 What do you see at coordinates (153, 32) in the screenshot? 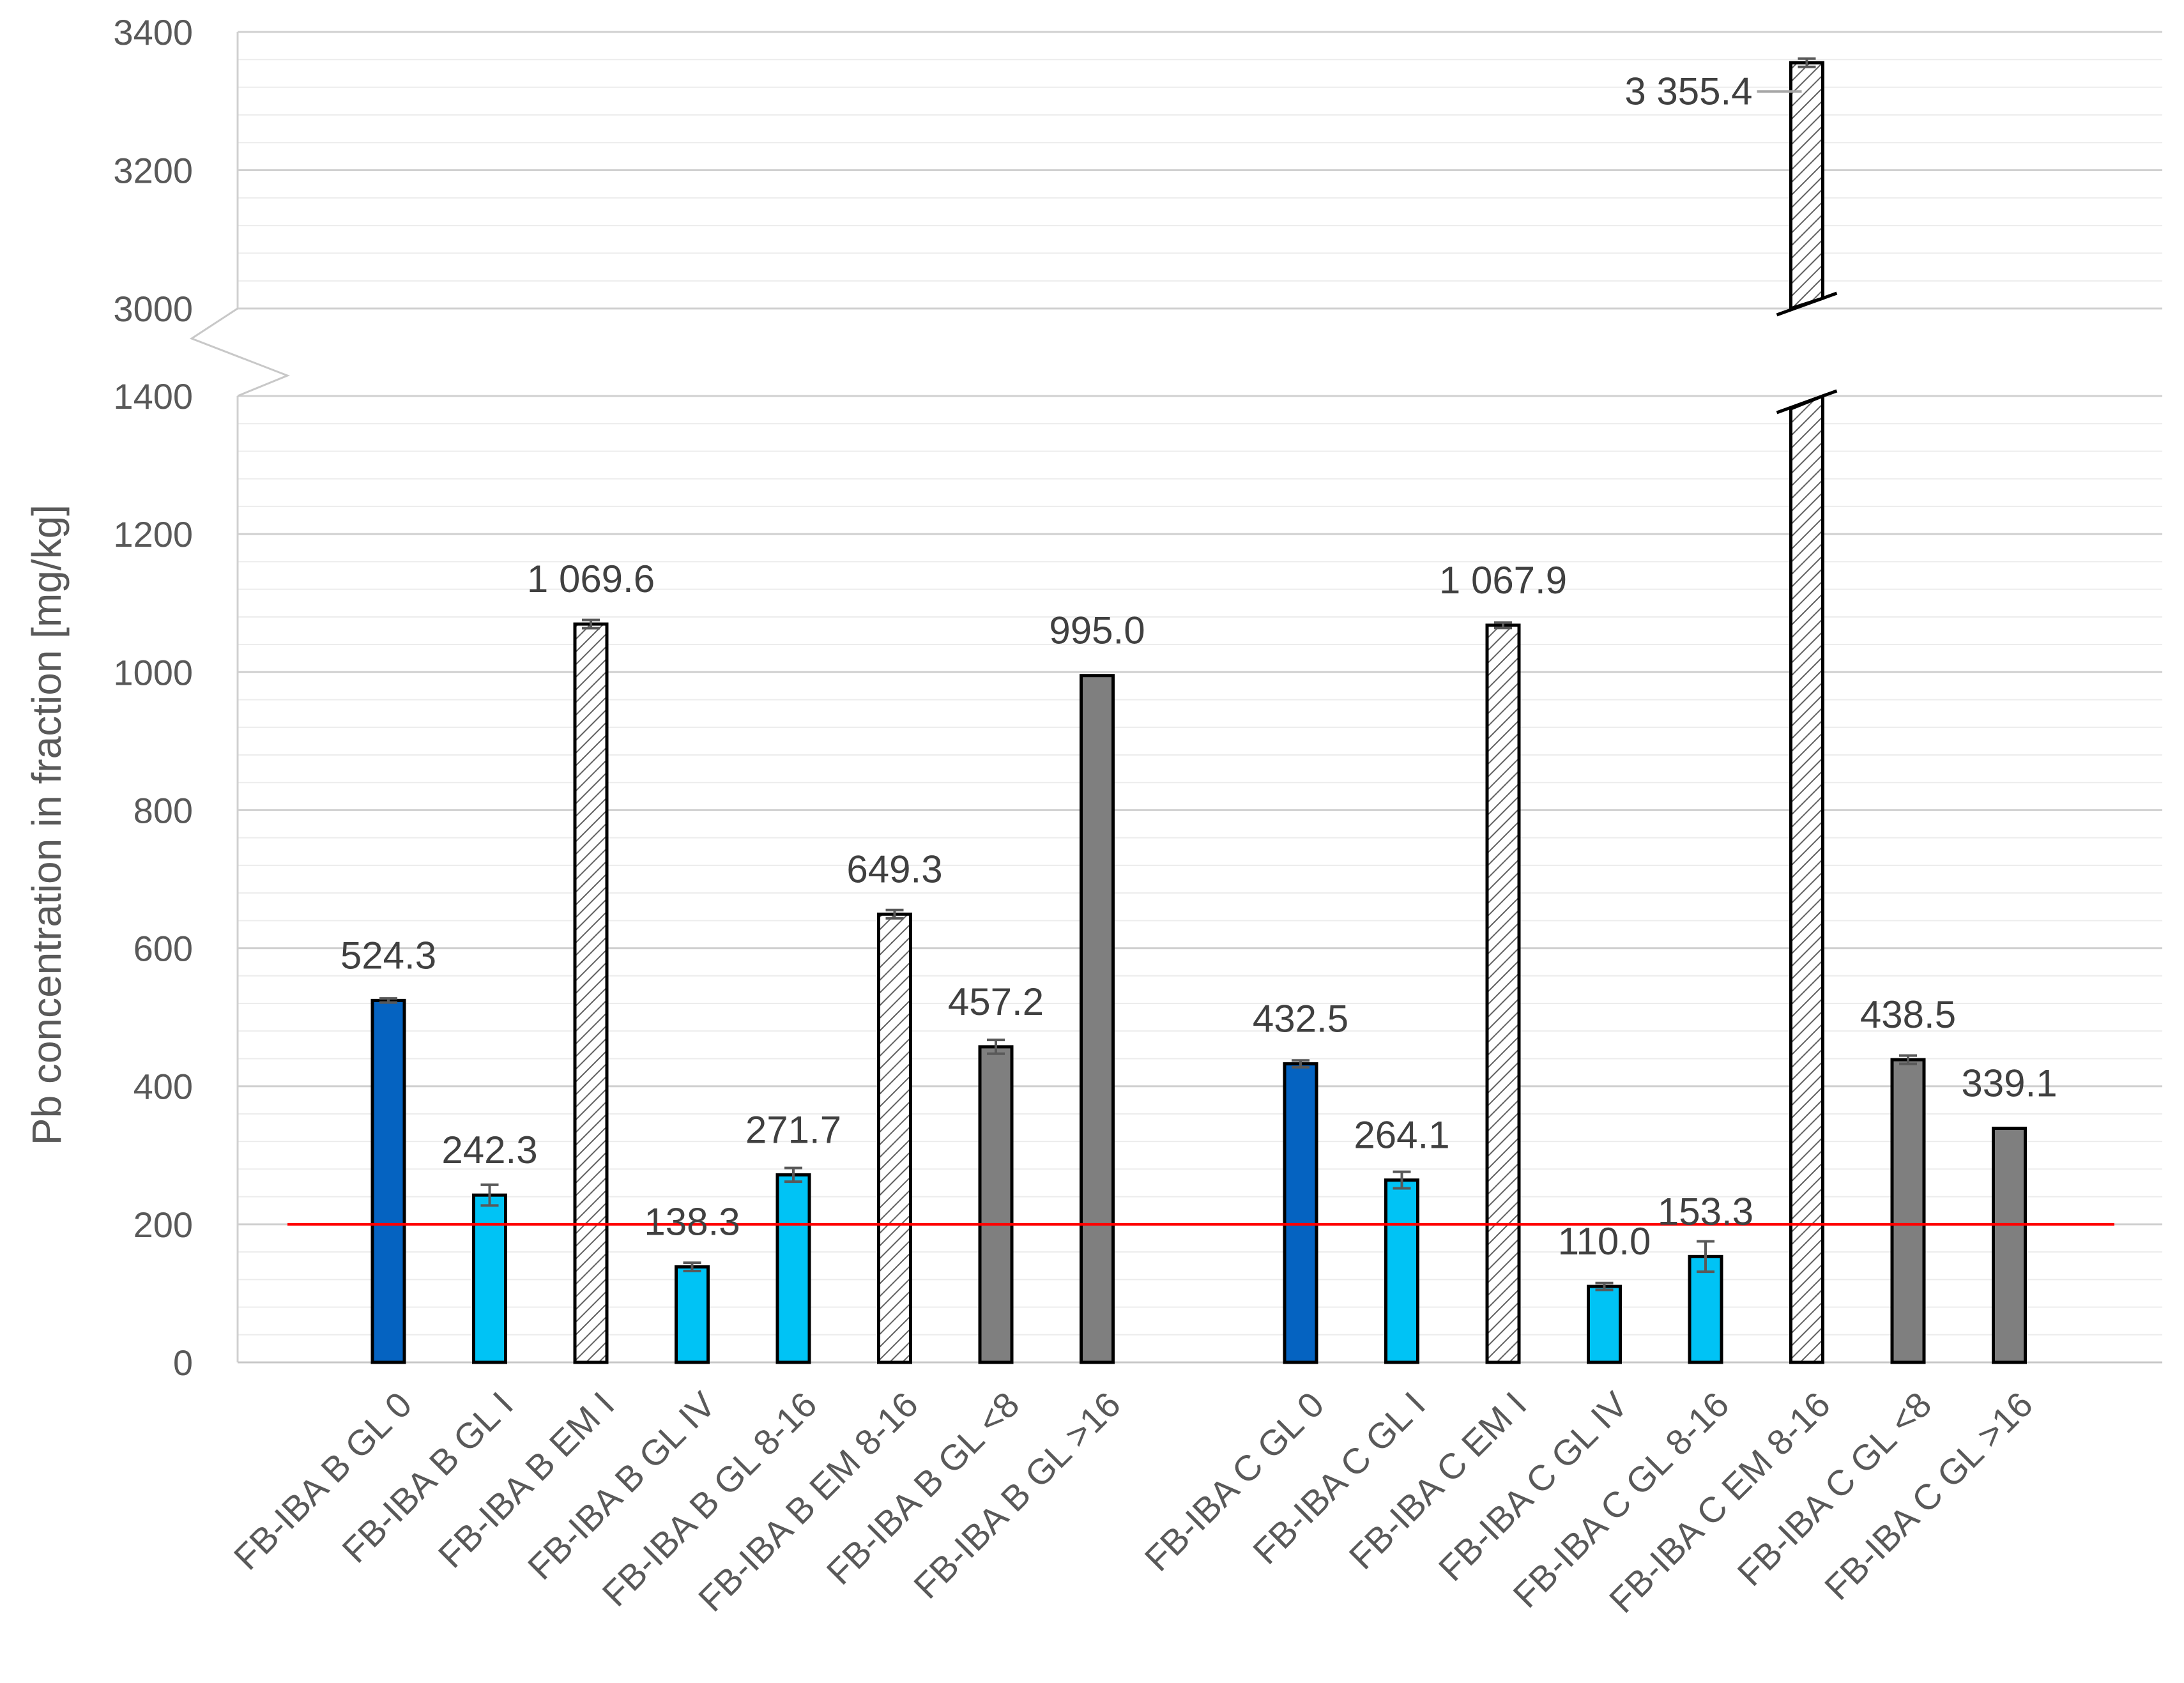
I see `y-tick-label: 3400` at bounding box center [153, 32].